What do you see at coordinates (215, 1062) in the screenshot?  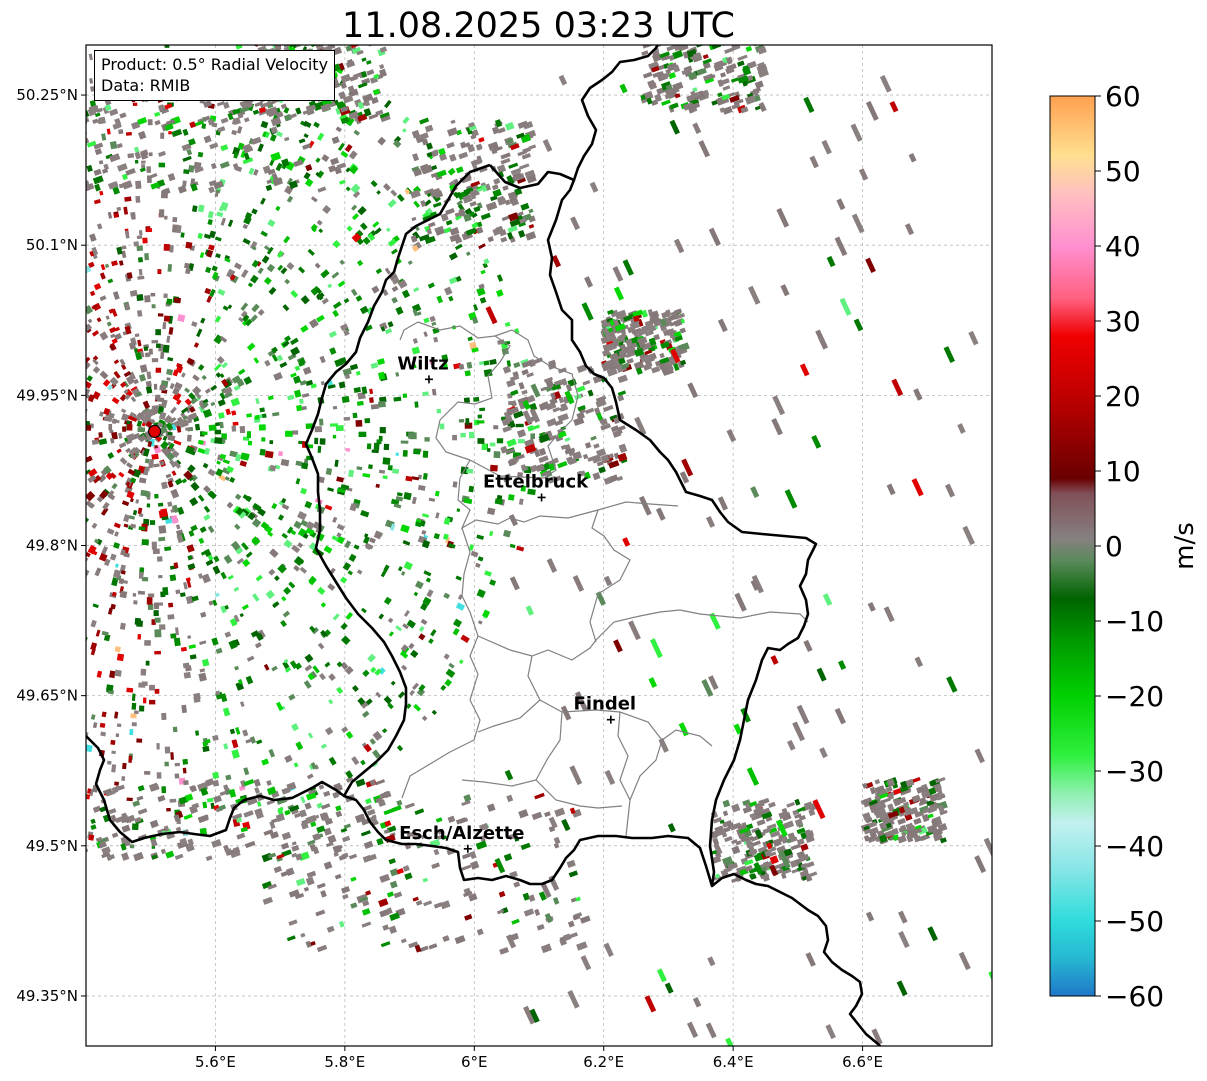 I see `lon-tick-label: 5.6°E` at bounding box center [215, 1062].